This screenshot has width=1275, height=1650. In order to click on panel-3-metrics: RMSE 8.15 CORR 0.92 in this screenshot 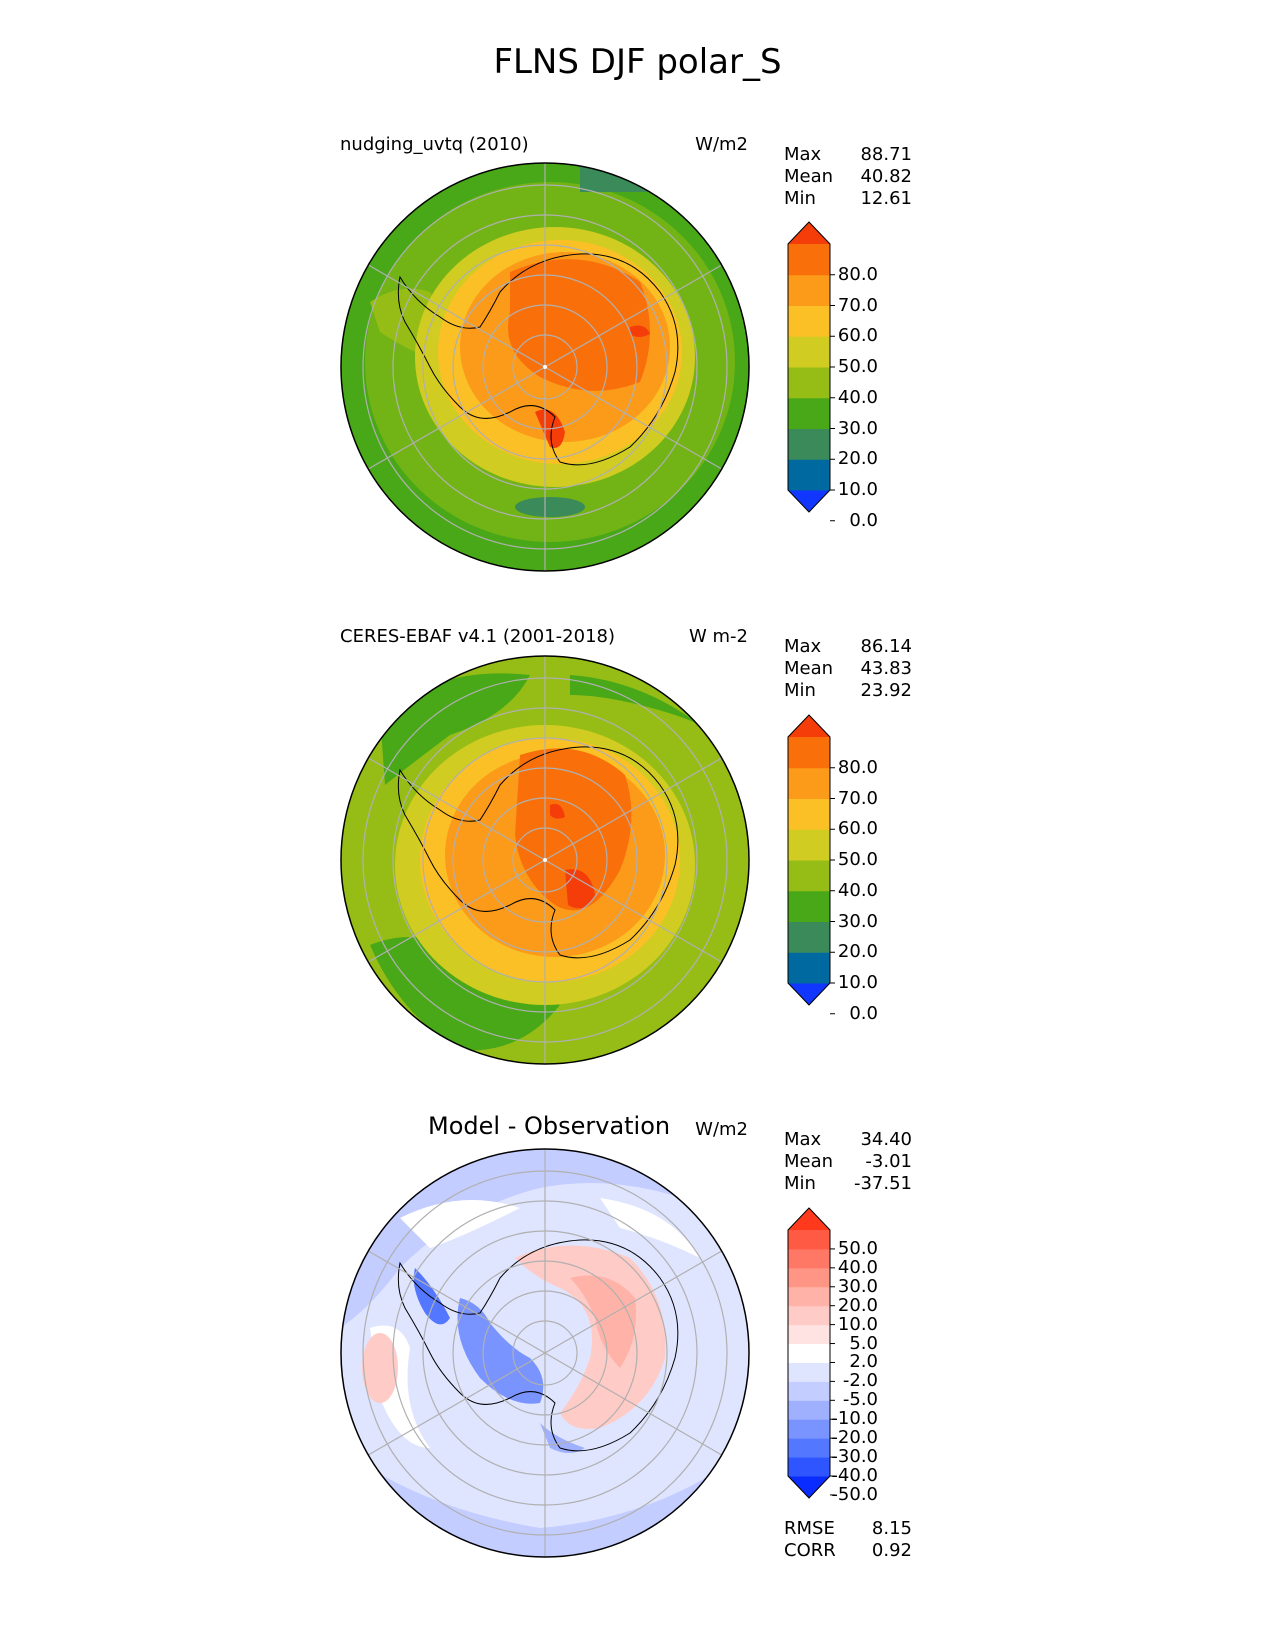, I will do `click(848, 1540)`.